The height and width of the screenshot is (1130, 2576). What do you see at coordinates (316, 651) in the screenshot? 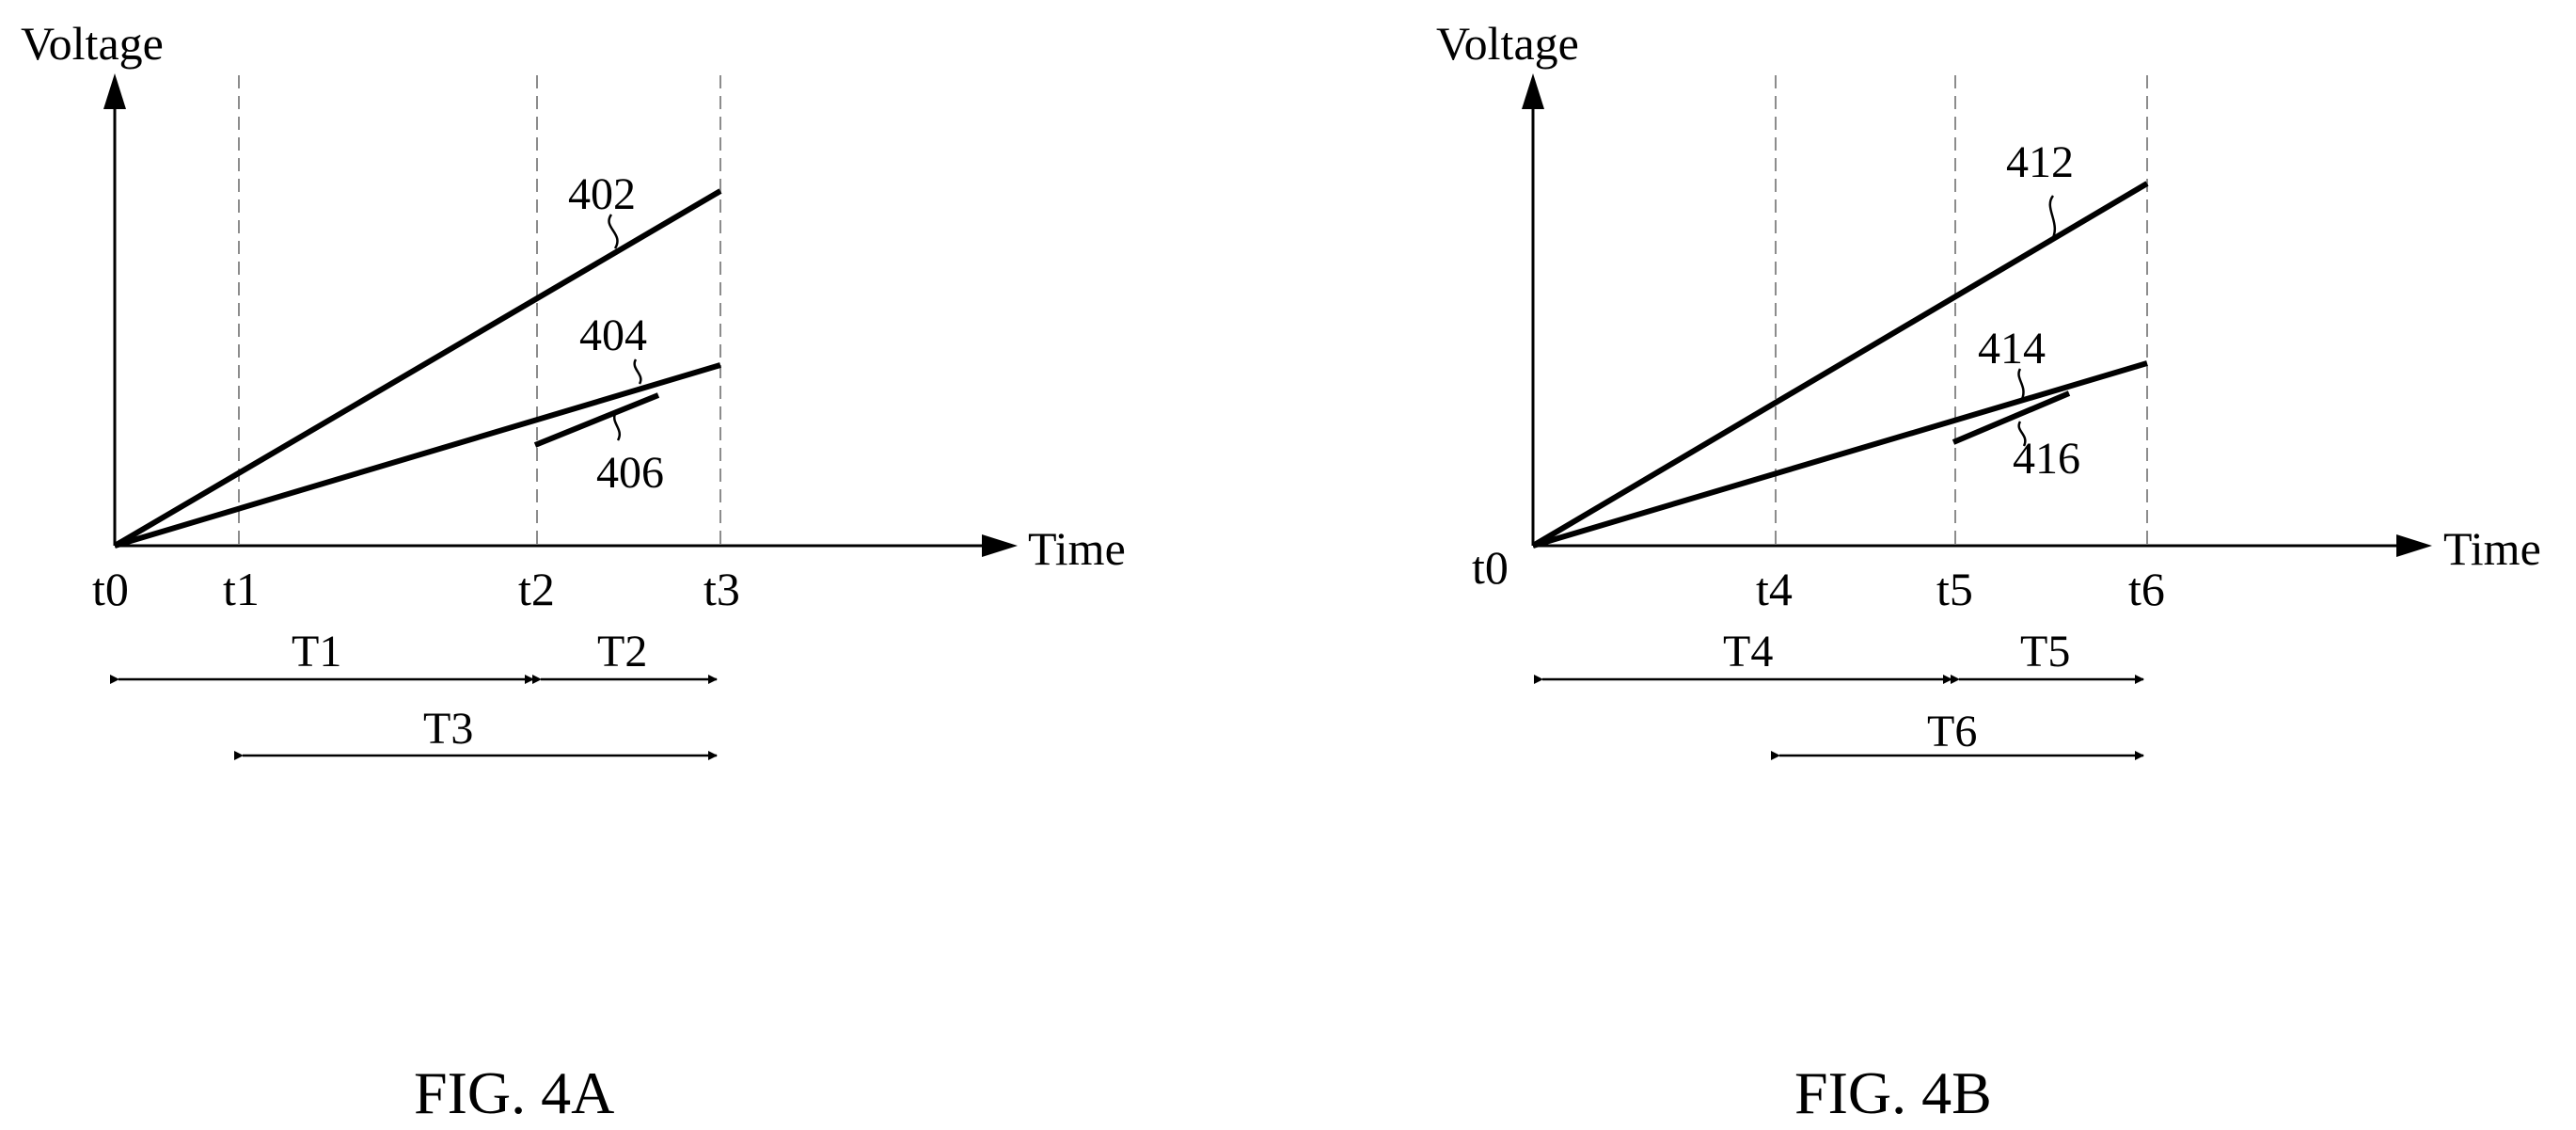
I see `duration-label-t1: T1` at bounding box center [316, 651].